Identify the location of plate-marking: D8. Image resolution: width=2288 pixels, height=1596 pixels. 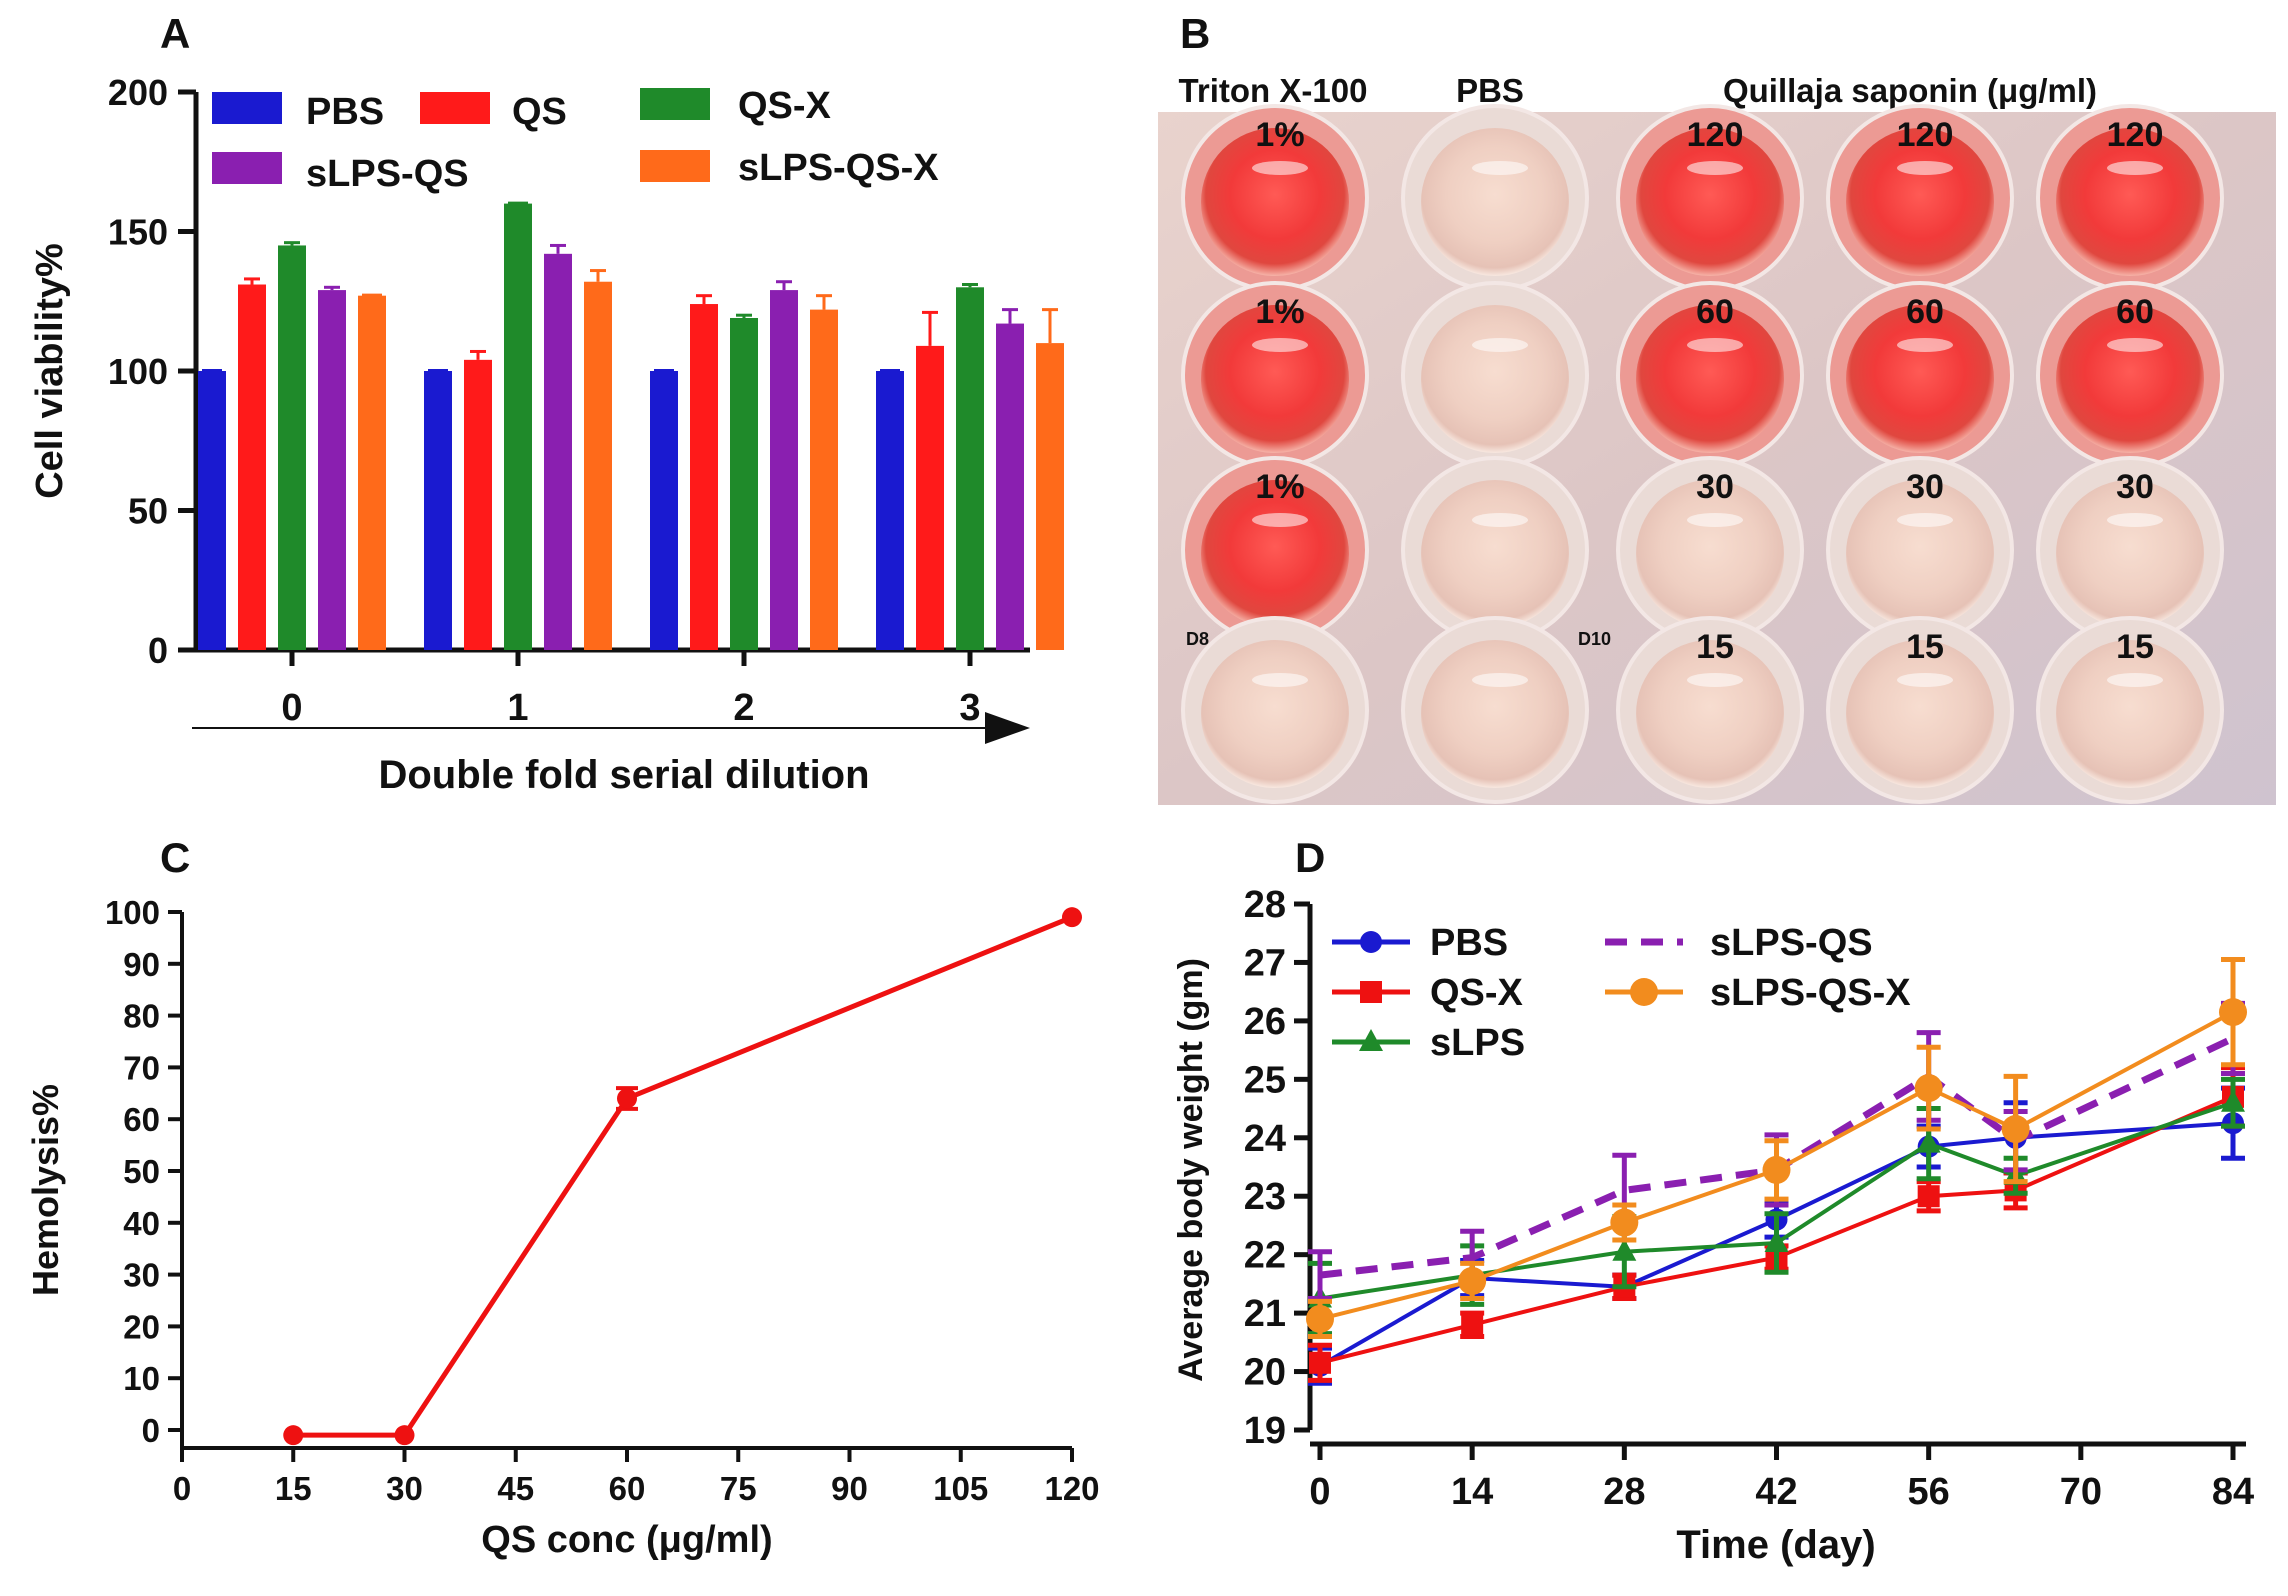
(1197, 639).